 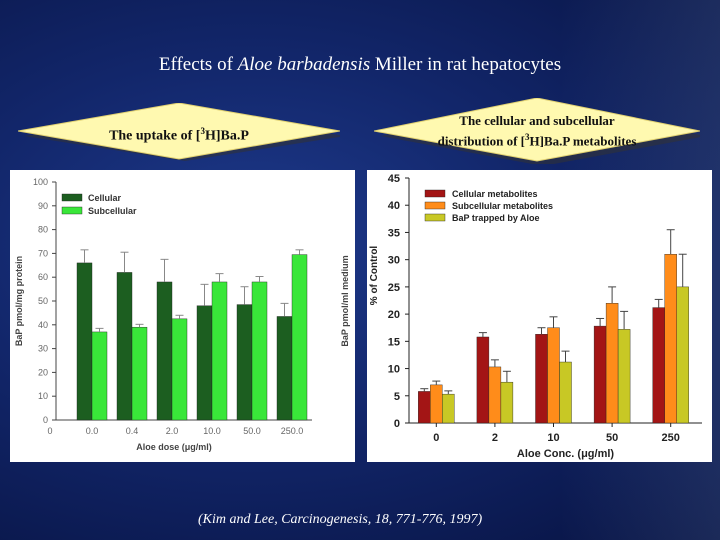 What do you see at coordinates (394, 288) in the screenshot?
I see `y-tick-label: 25` at bounding box center [394, 288].